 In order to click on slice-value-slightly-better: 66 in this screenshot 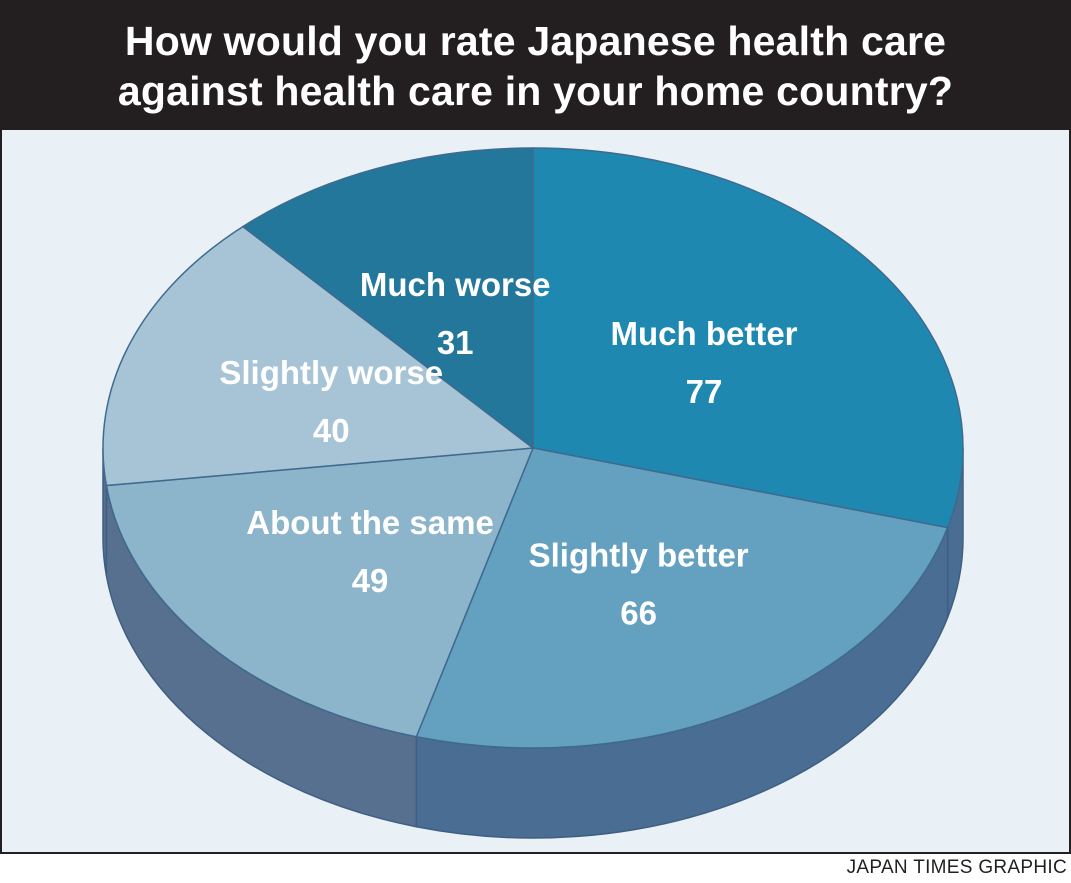, I will do `click(638, 613)`.